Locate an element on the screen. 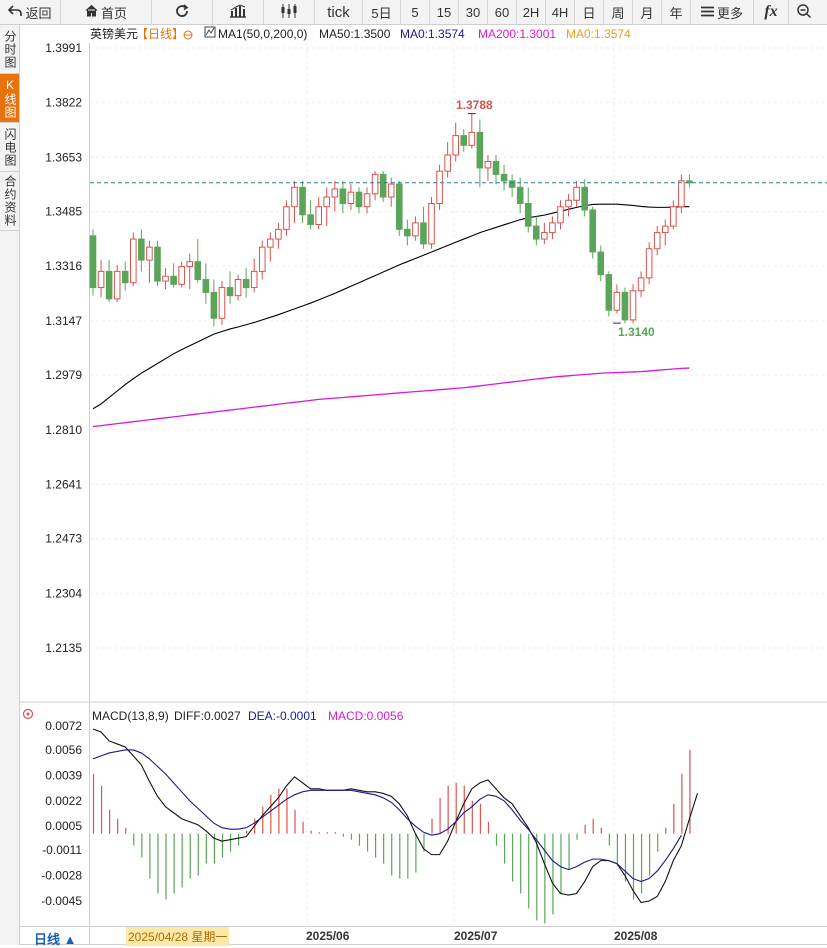  candlestick-icon is located at coordinates (289, 12).